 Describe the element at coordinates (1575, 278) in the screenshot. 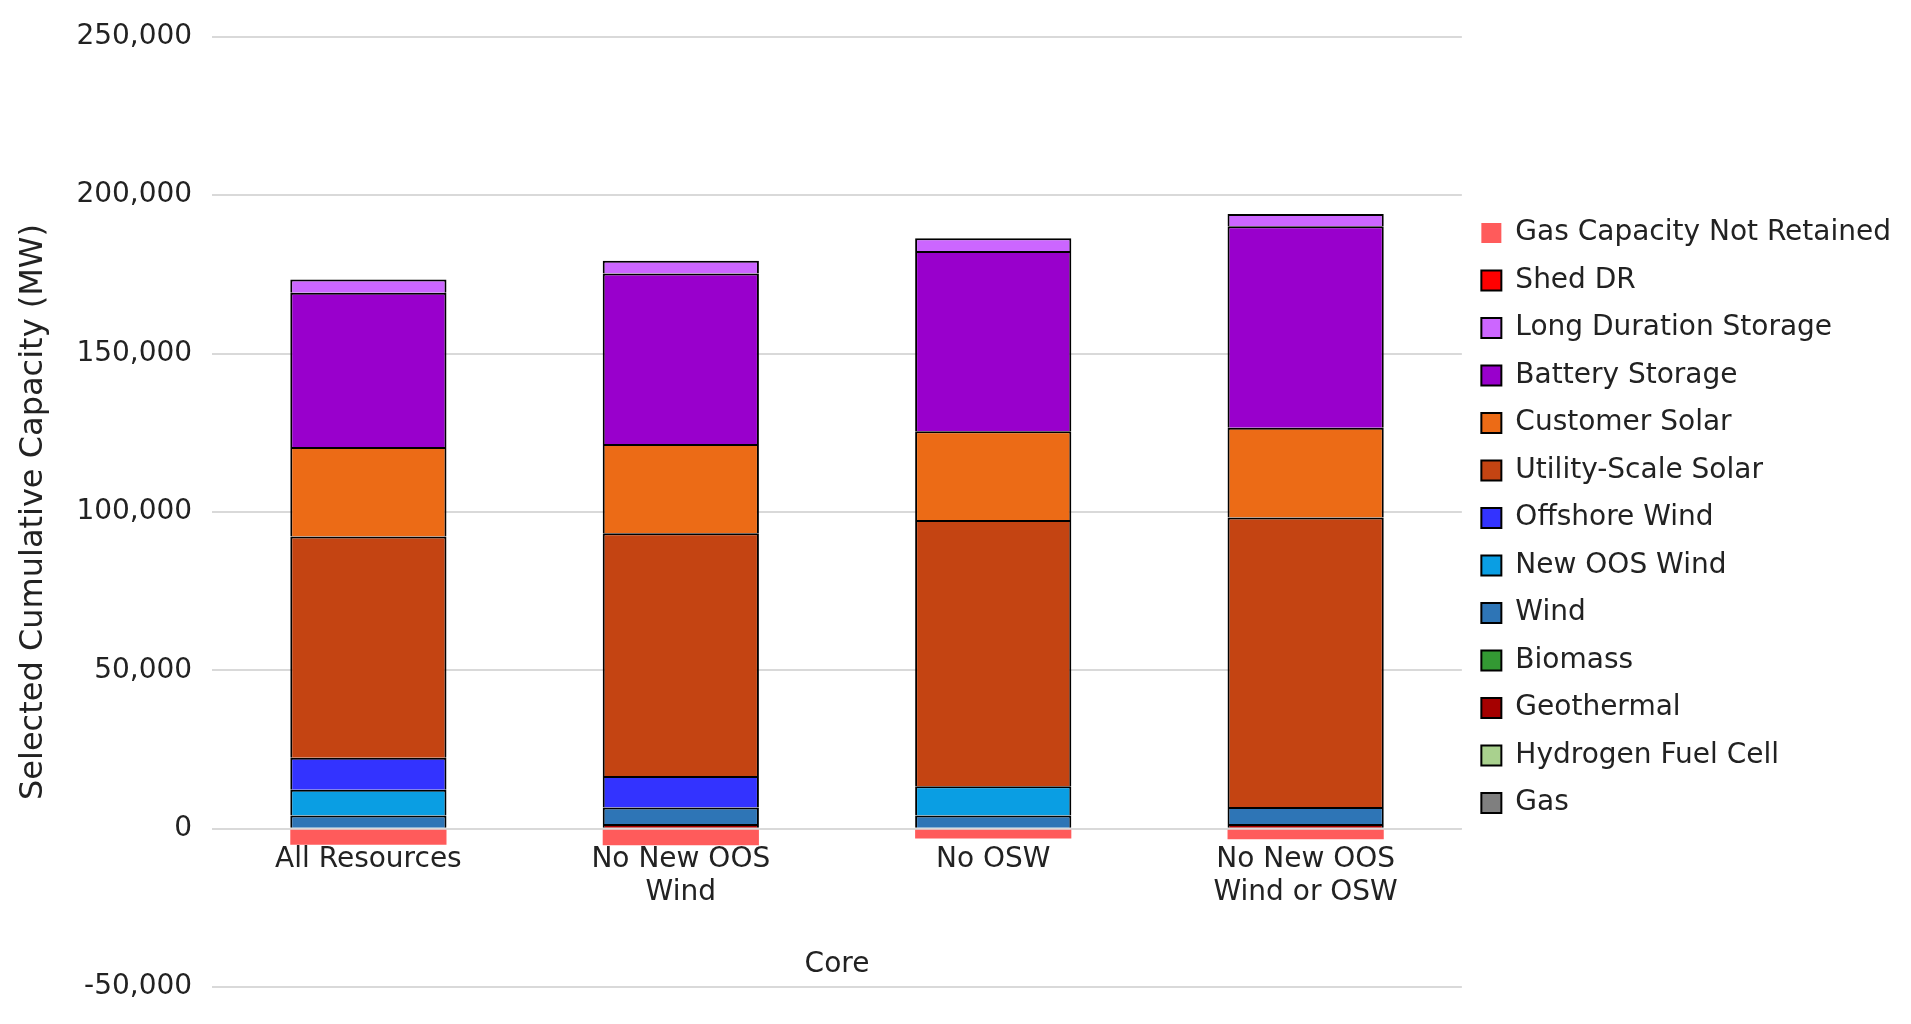

I see `legend-label: Shed DR` at that location.